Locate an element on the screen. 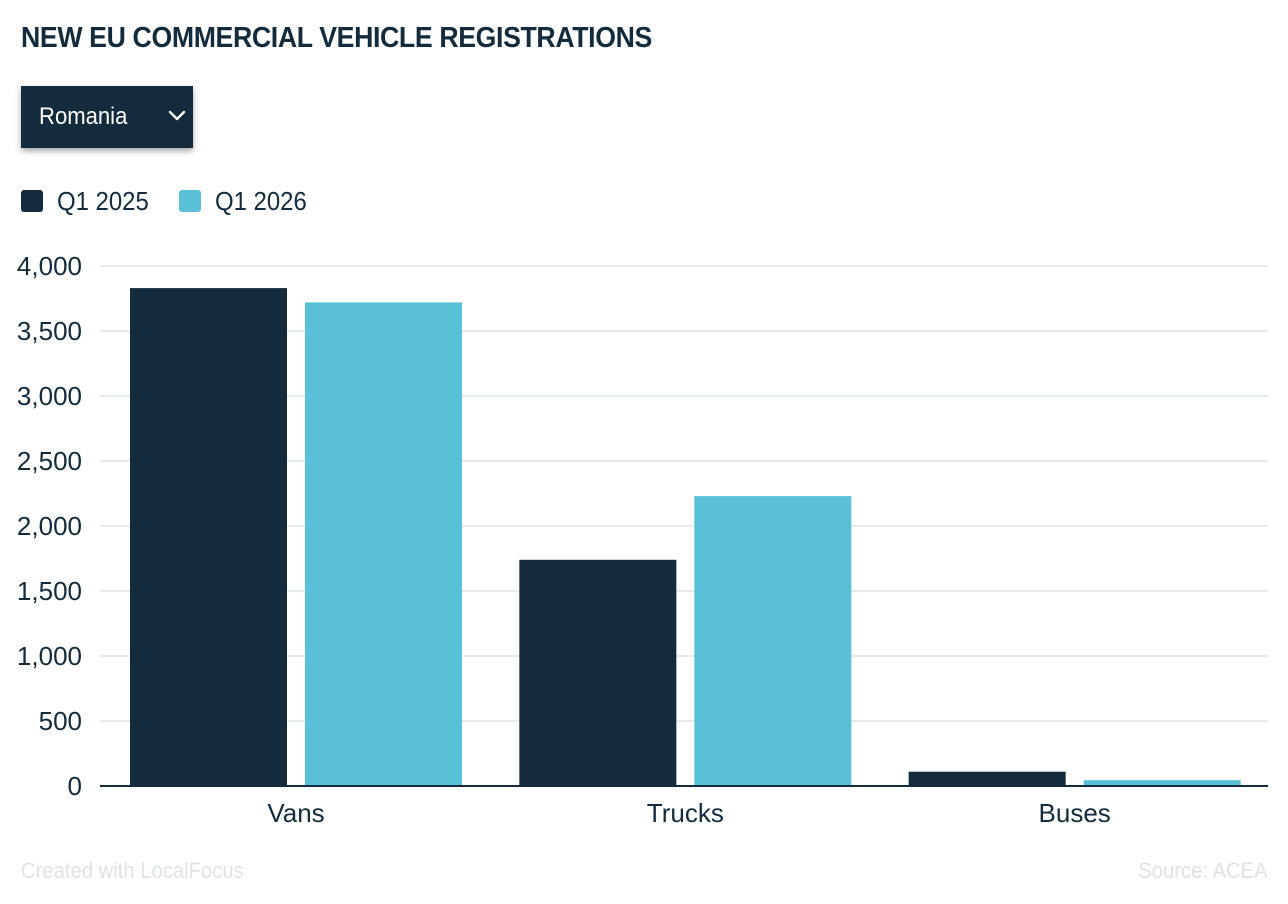  bar-vans-q1-2025 is located at coordinates (208, 537).